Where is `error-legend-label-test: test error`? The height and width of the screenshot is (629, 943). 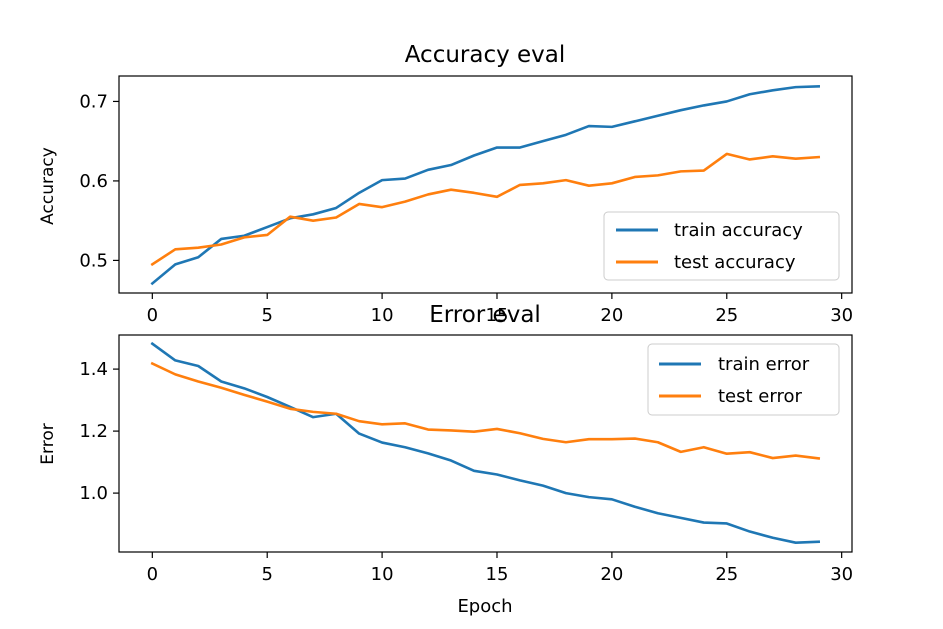
error-legend-label-test: test error is located at coordinates (760, 396).